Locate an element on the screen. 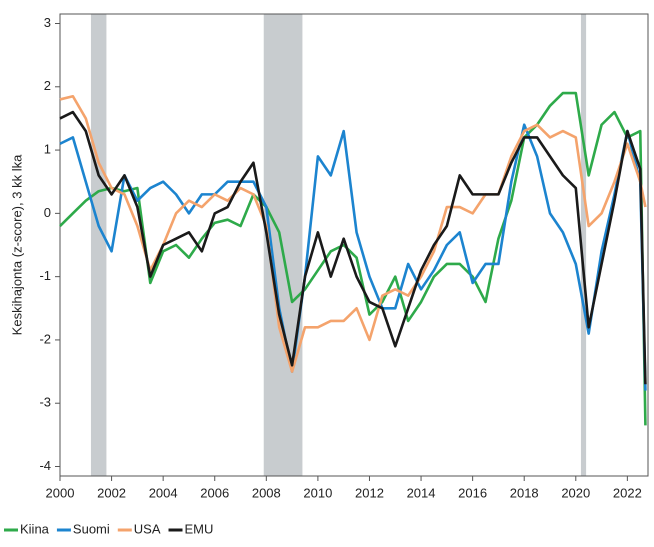  y-tick-label: 0 is located at coordinates (47, 212).